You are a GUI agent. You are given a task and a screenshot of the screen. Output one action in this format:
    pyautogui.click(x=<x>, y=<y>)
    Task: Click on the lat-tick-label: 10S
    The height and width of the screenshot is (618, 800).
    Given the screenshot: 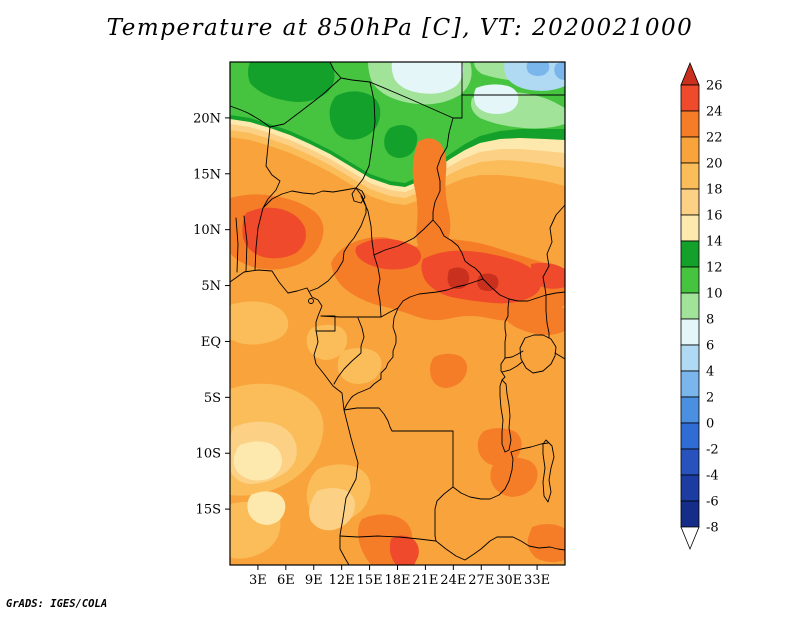 What is the action you would take?
    pyautogui.click(x=208, y=454)
    